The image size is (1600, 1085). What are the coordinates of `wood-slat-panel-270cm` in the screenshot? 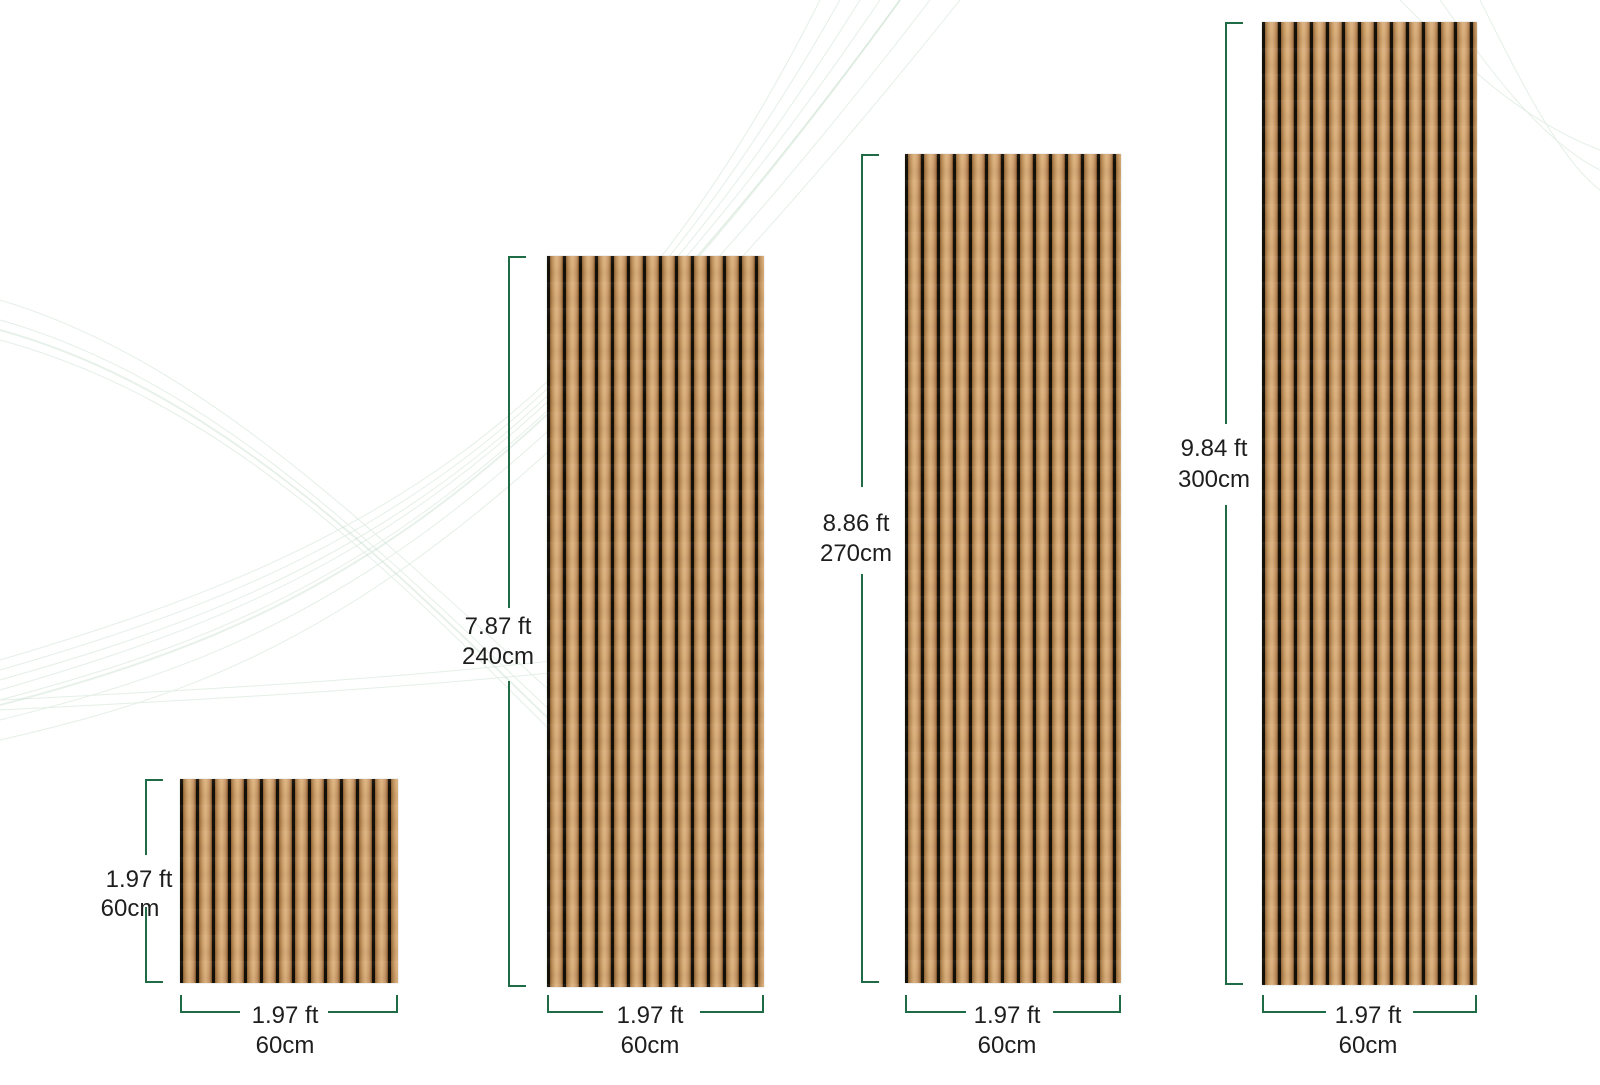 It's located at (1013, 568).